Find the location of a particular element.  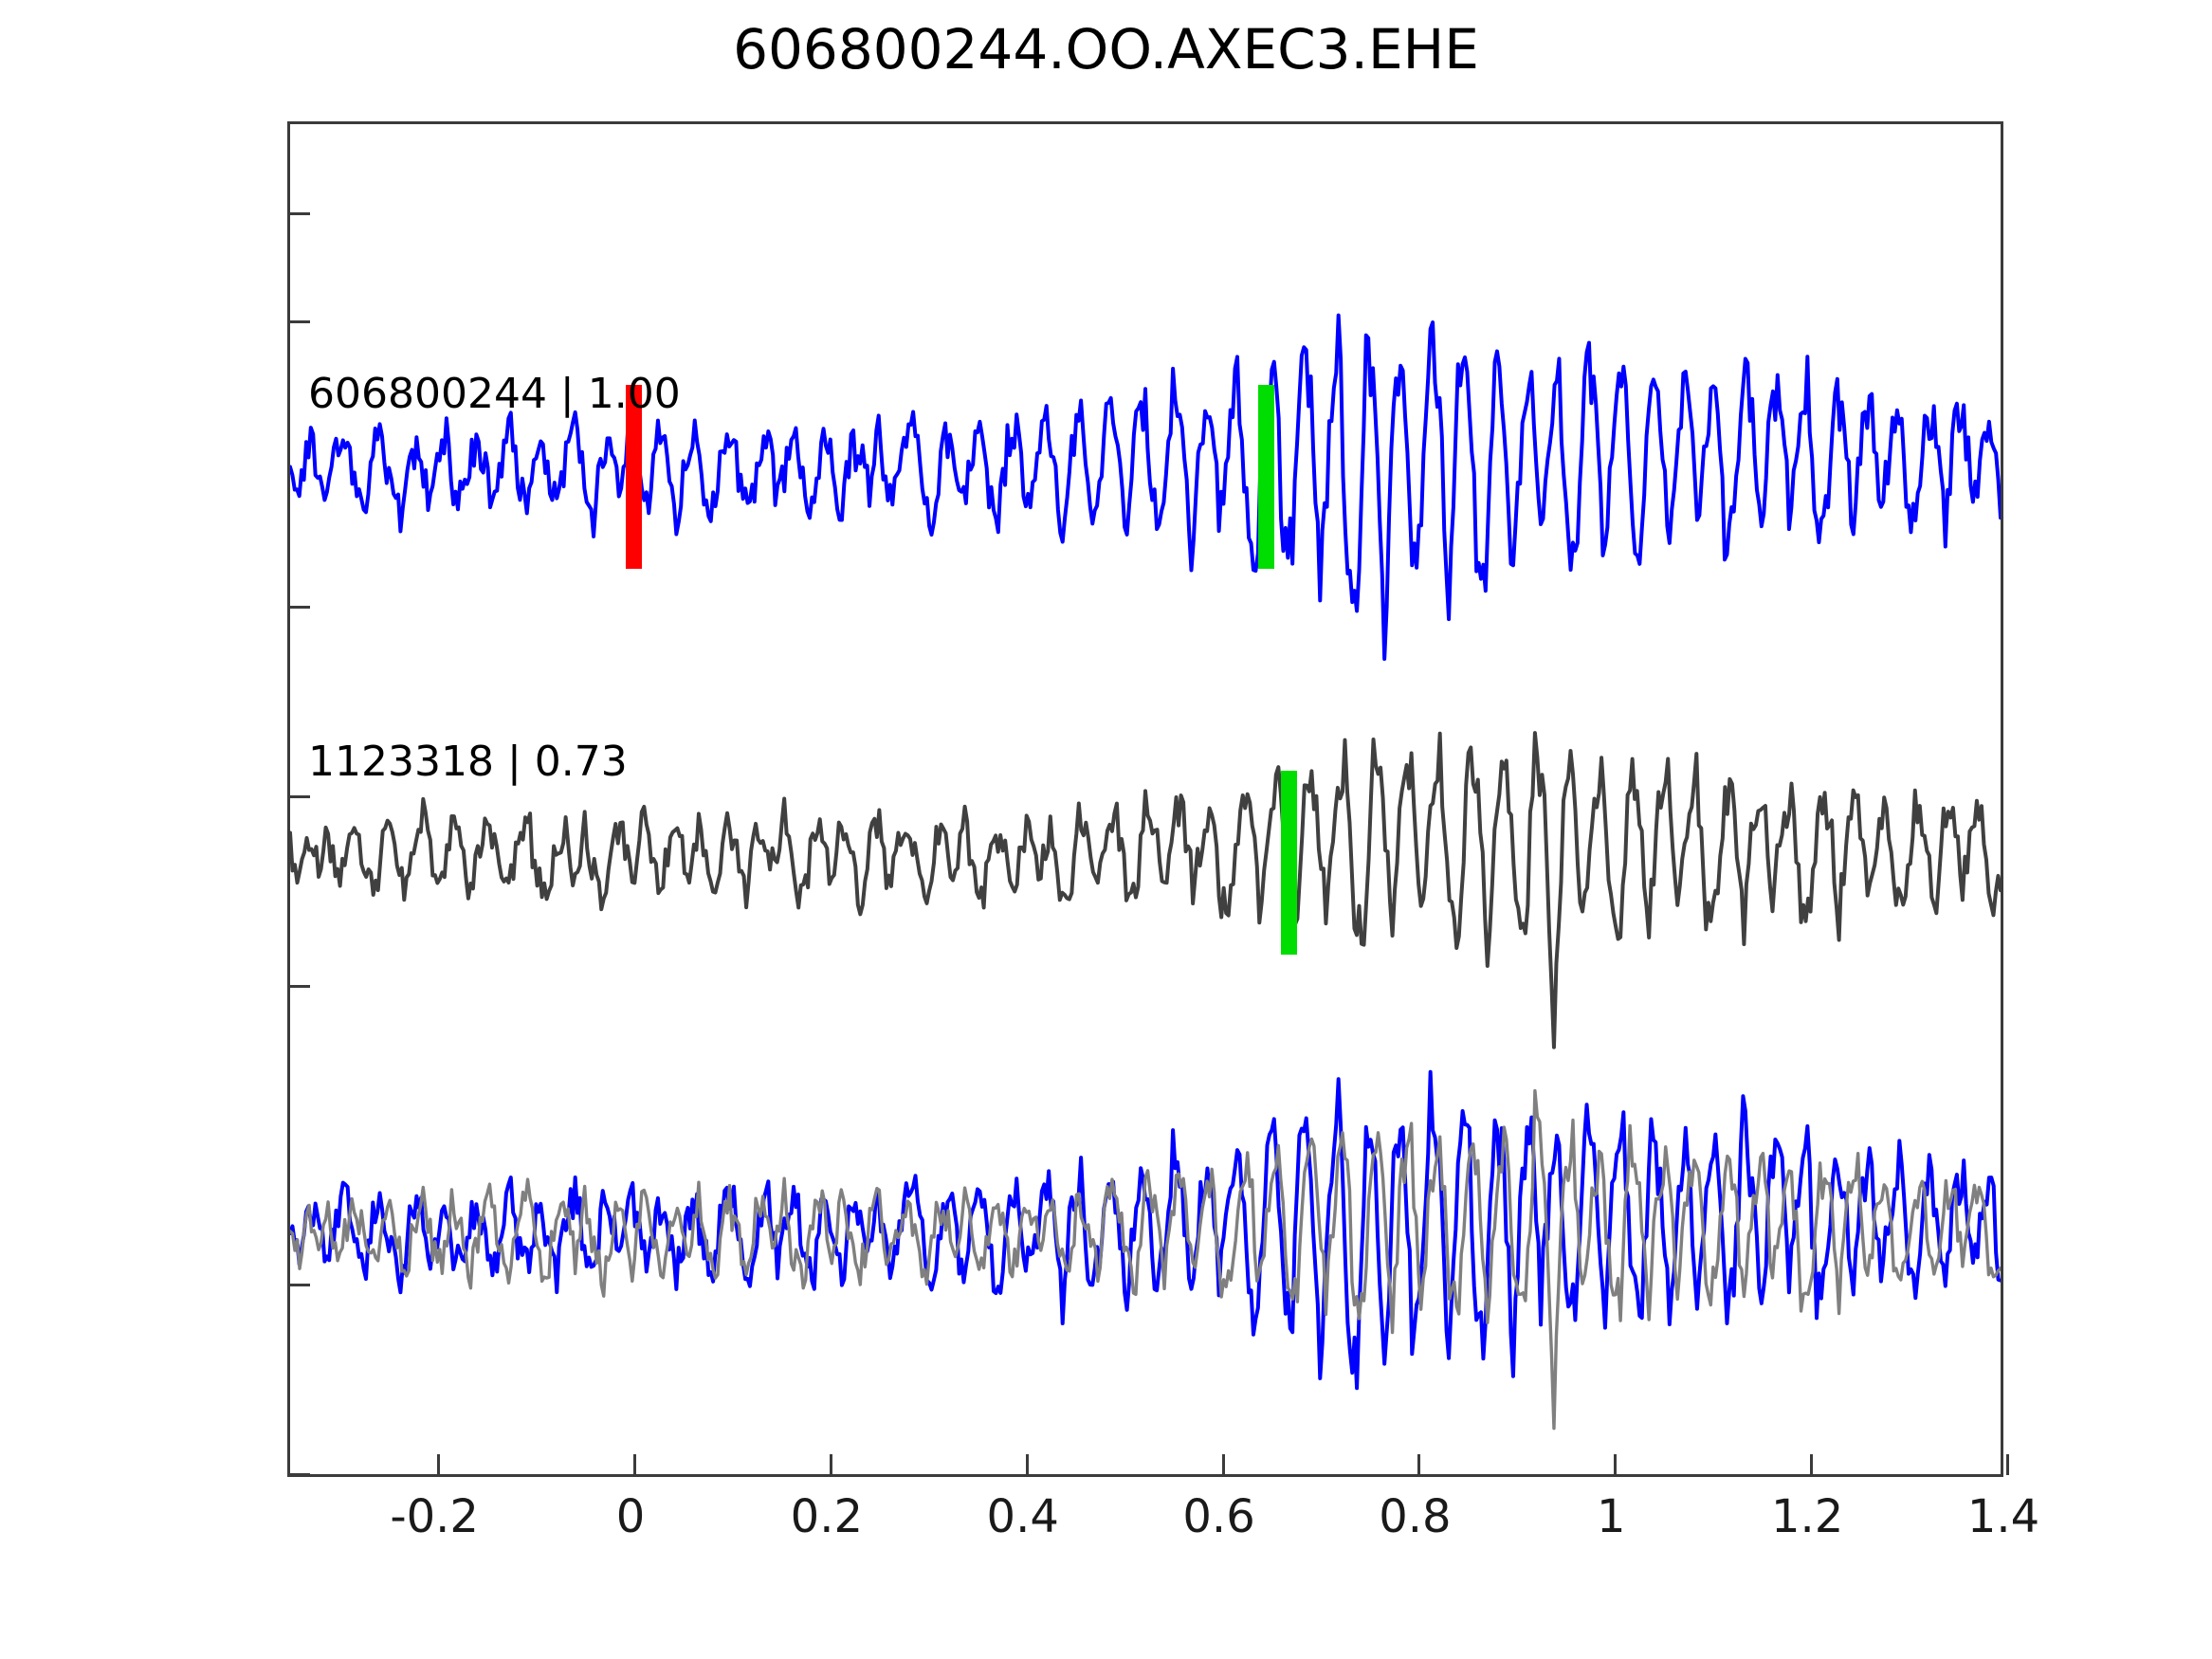

x-tick-label: 1.4 is located at coordinates (2003, 1516).